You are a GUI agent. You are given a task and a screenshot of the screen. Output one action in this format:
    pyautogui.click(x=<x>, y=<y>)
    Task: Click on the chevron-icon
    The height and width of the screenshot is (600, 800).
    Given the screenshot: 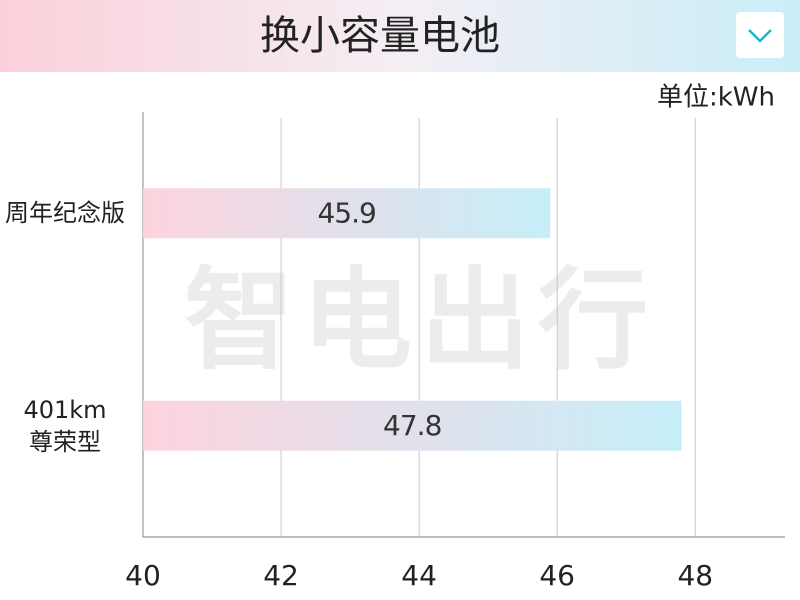 What is the action you would take?
    pyautogui.click(x=760, y=36)
    